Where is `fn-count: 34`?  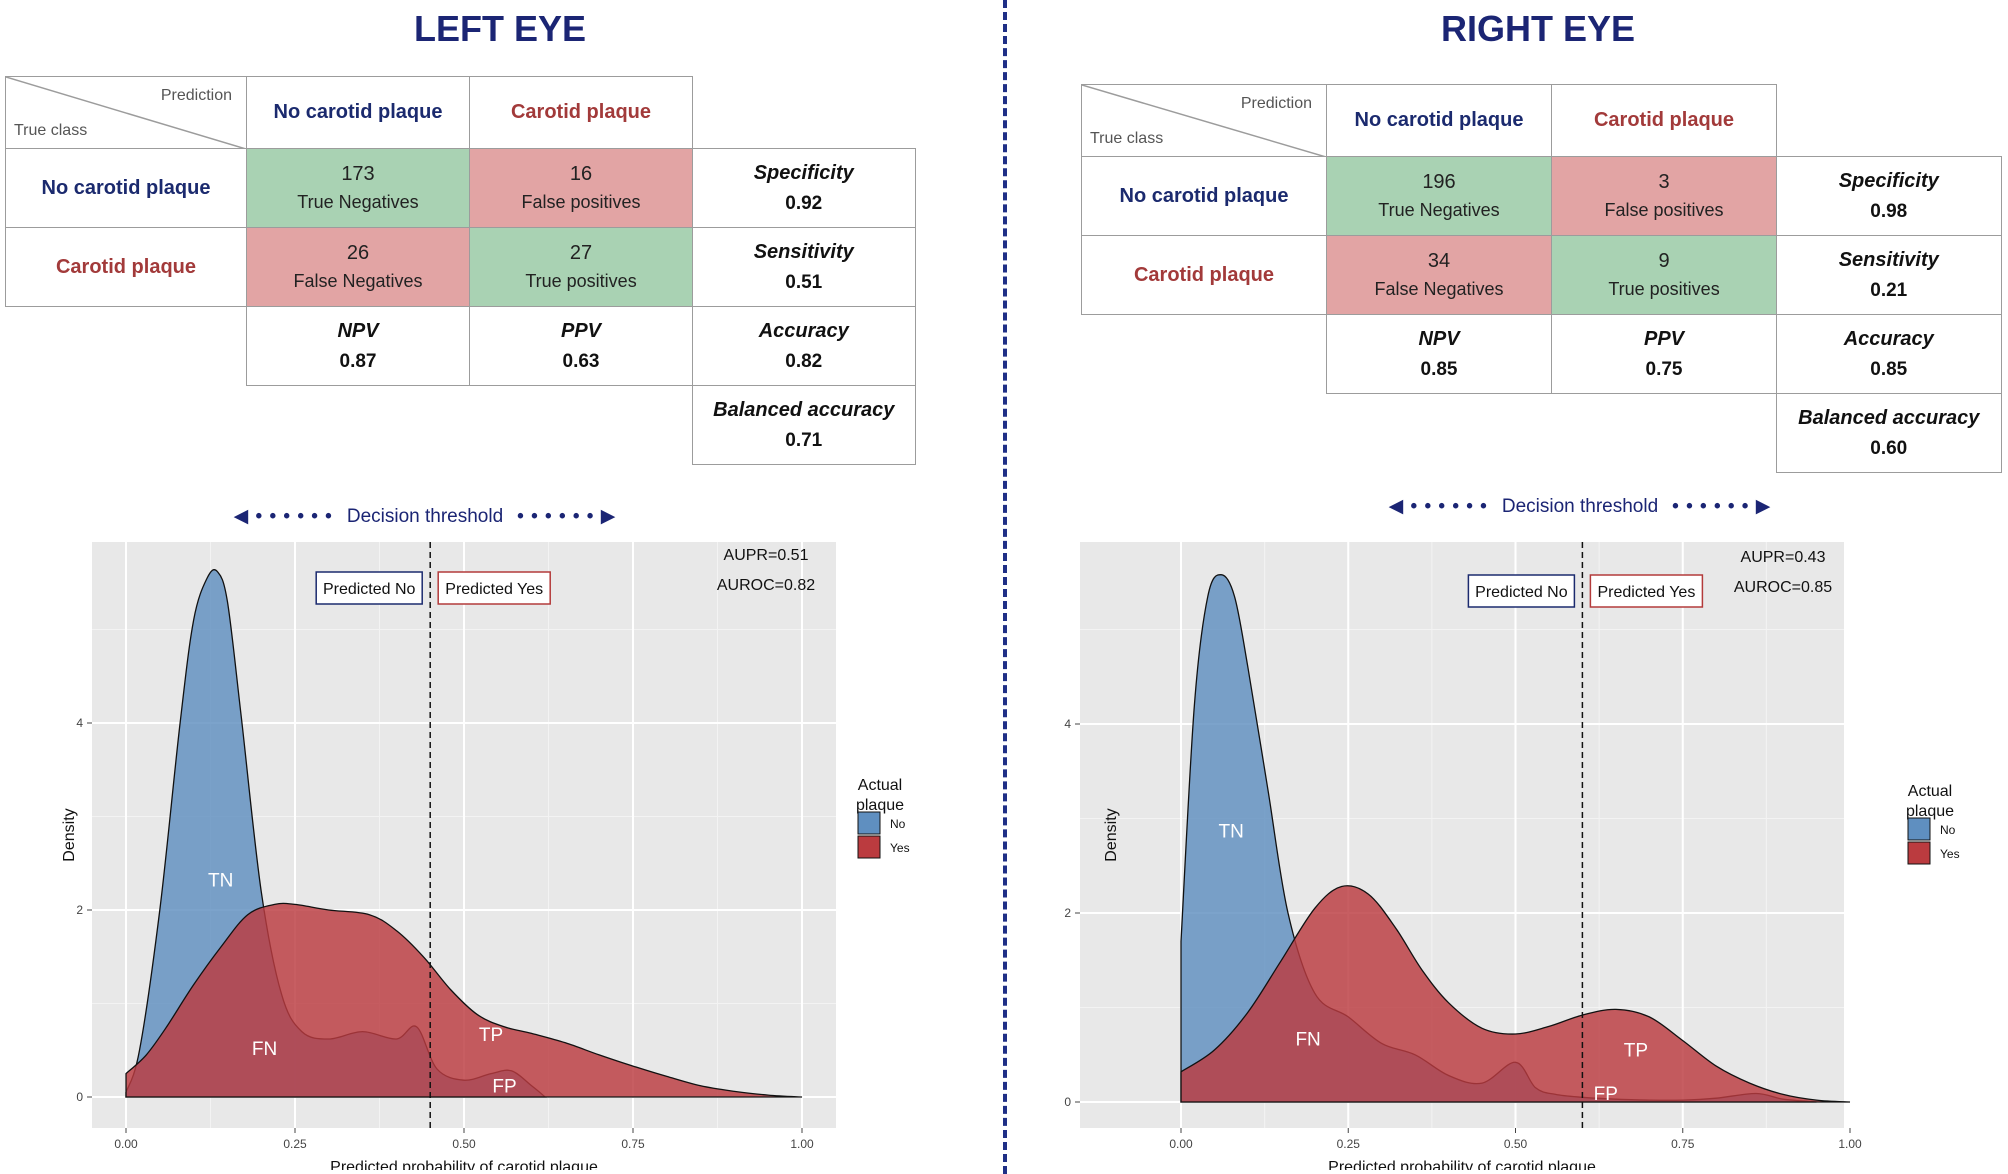 fn-count: 34 is located at coordinates (1439, 261).